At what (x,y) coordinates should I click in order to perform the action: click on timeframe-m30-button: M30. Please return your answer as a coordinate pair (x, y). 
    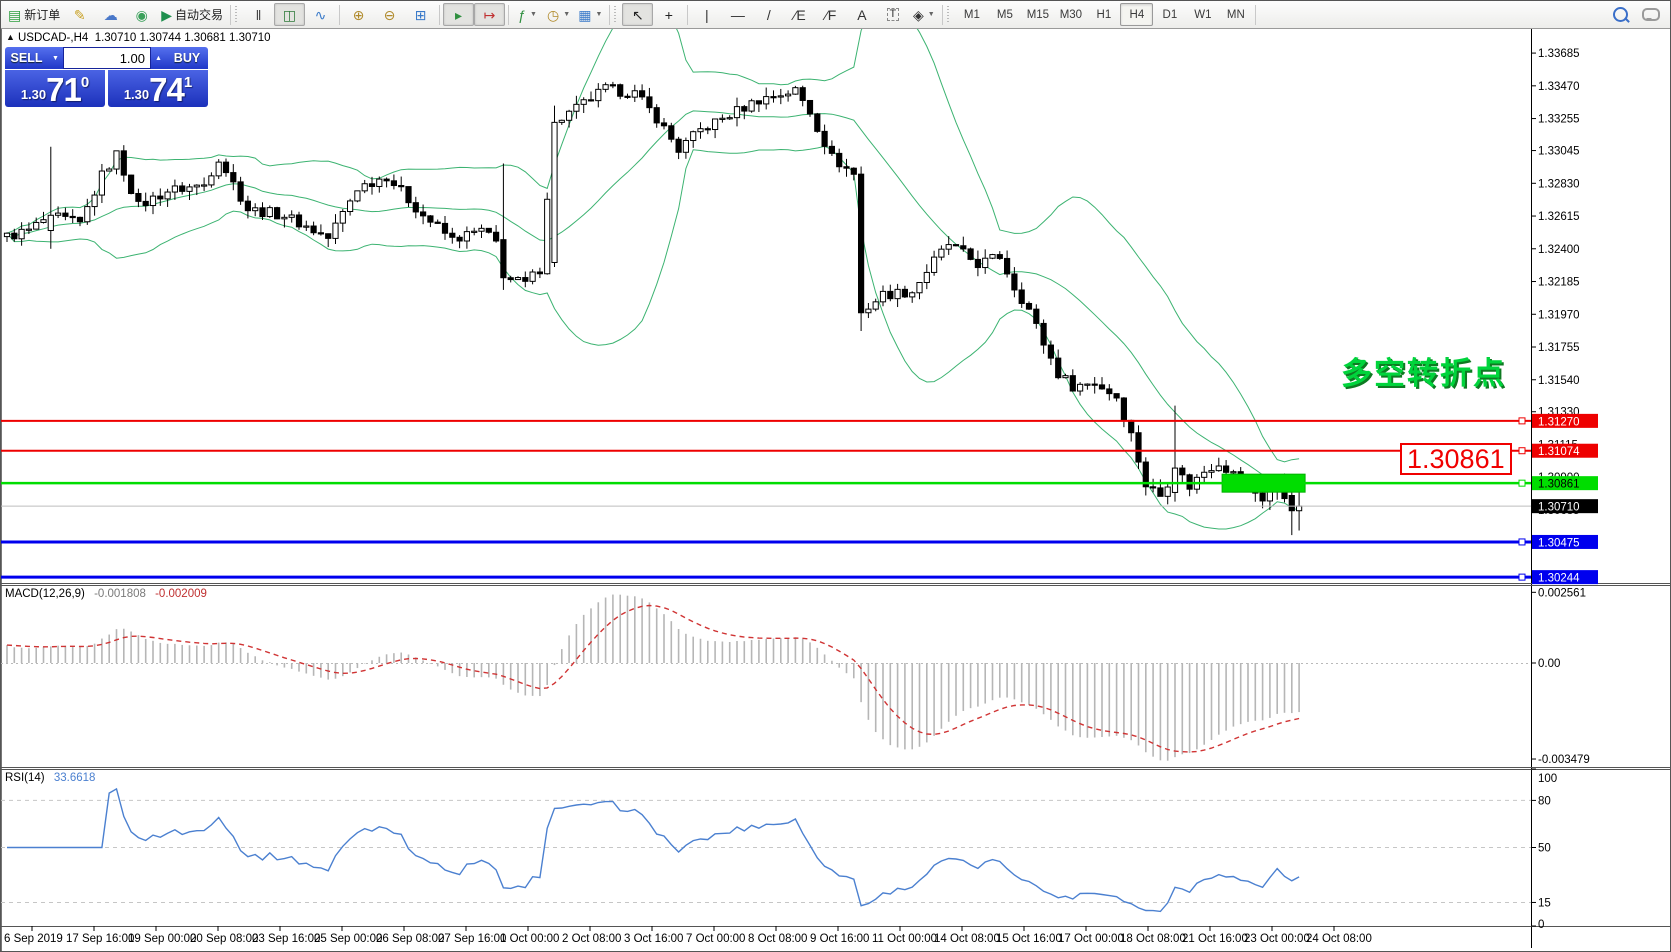
    Looking at the image, I should click on (1071, 14).